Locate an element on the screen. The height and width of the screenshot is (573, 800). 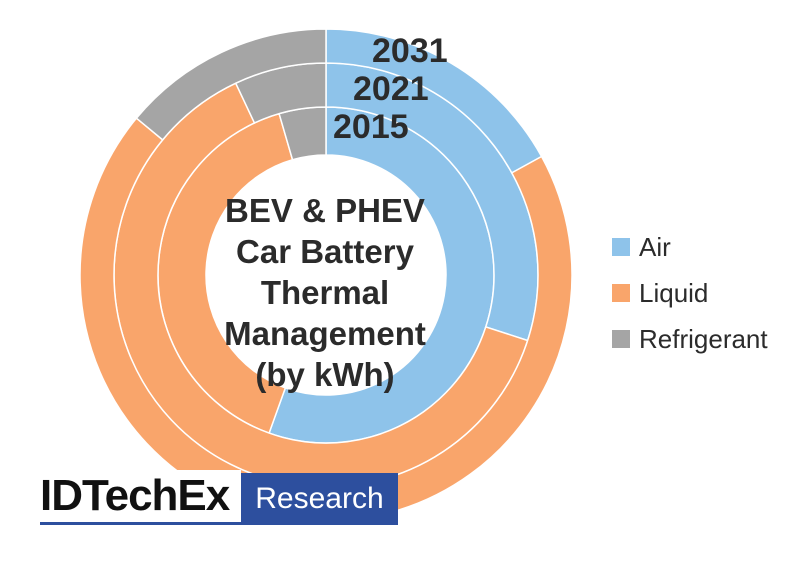
ring-label-2021: 2021 is located at coordinates (391, 89).